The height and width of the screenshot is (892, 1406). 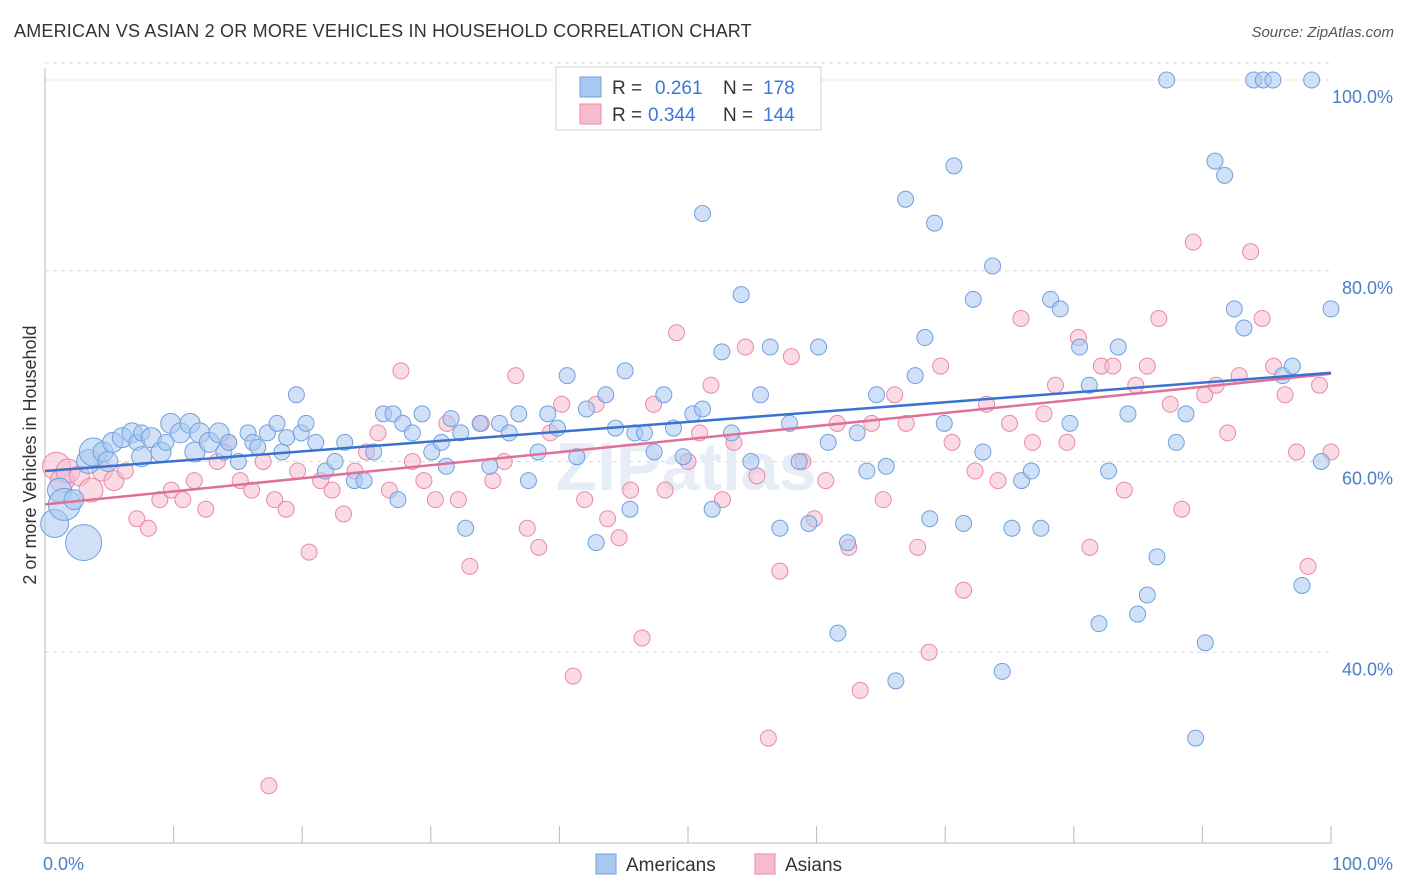 I want to click on chart-source: Source: ZipAtlas.com, so click(x=1322, y=32).